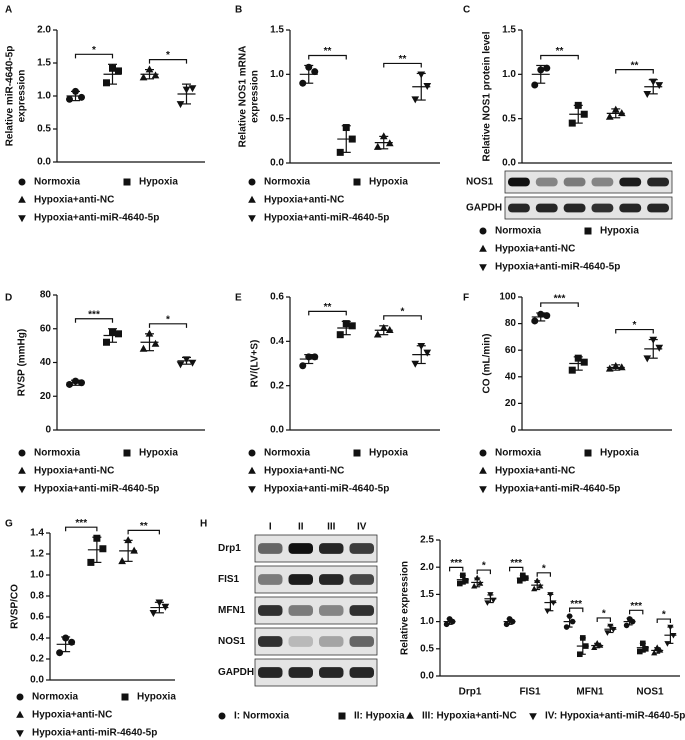 The height and width of the screenshot is (740, 685). I want to click on blot-row-label: NOS1, so click(232, 641).